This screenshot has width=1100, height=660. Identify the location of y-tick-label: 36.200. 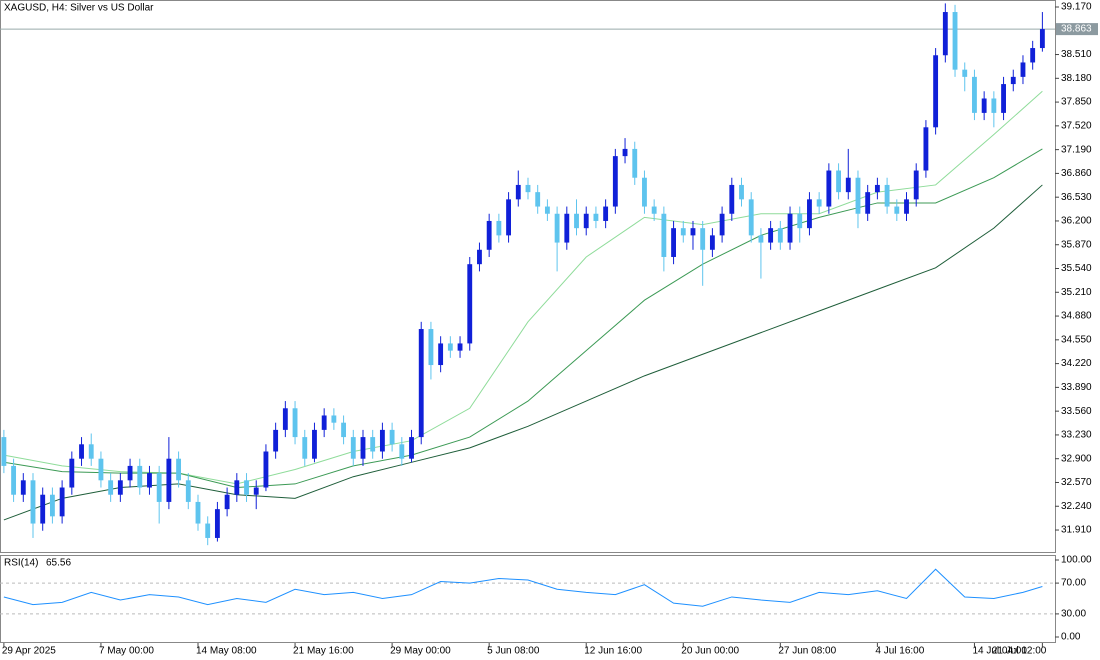
(1076, 221).